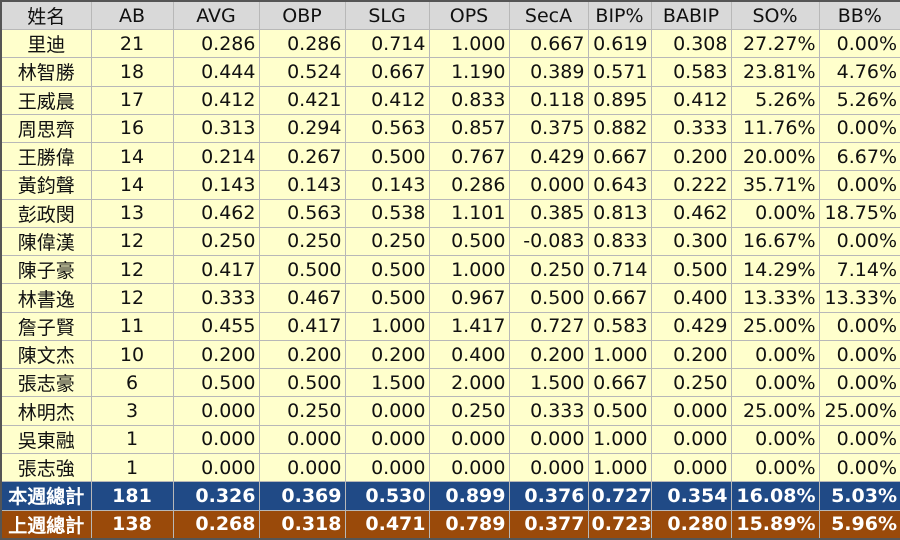 The image size is (900, 540). I want to click on player-name: 林智勝, so click(46, 72).